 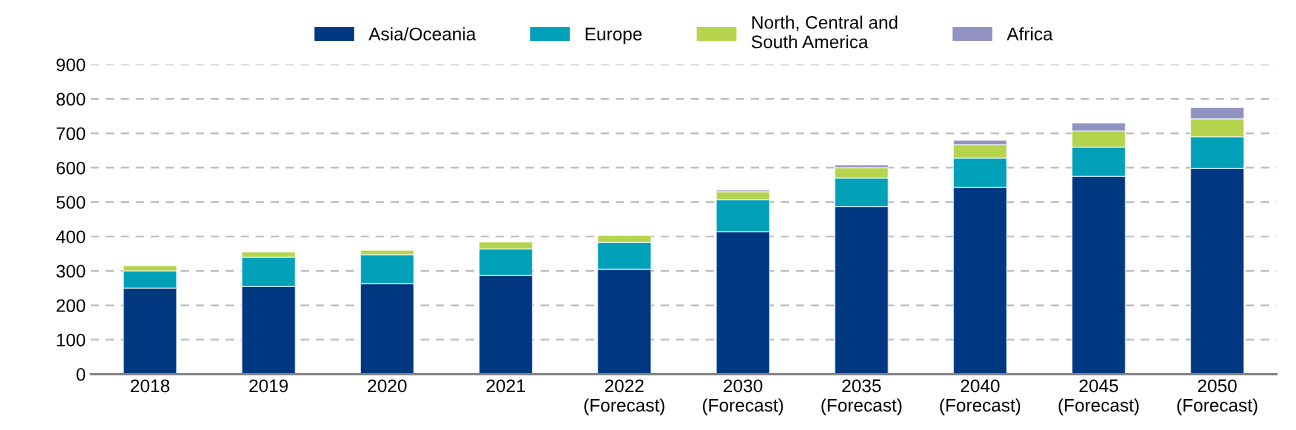 What do you see at coordinates (613, 36) in the screenshot?
I see `legend-label: Europe` at bounding box center [613, 36].